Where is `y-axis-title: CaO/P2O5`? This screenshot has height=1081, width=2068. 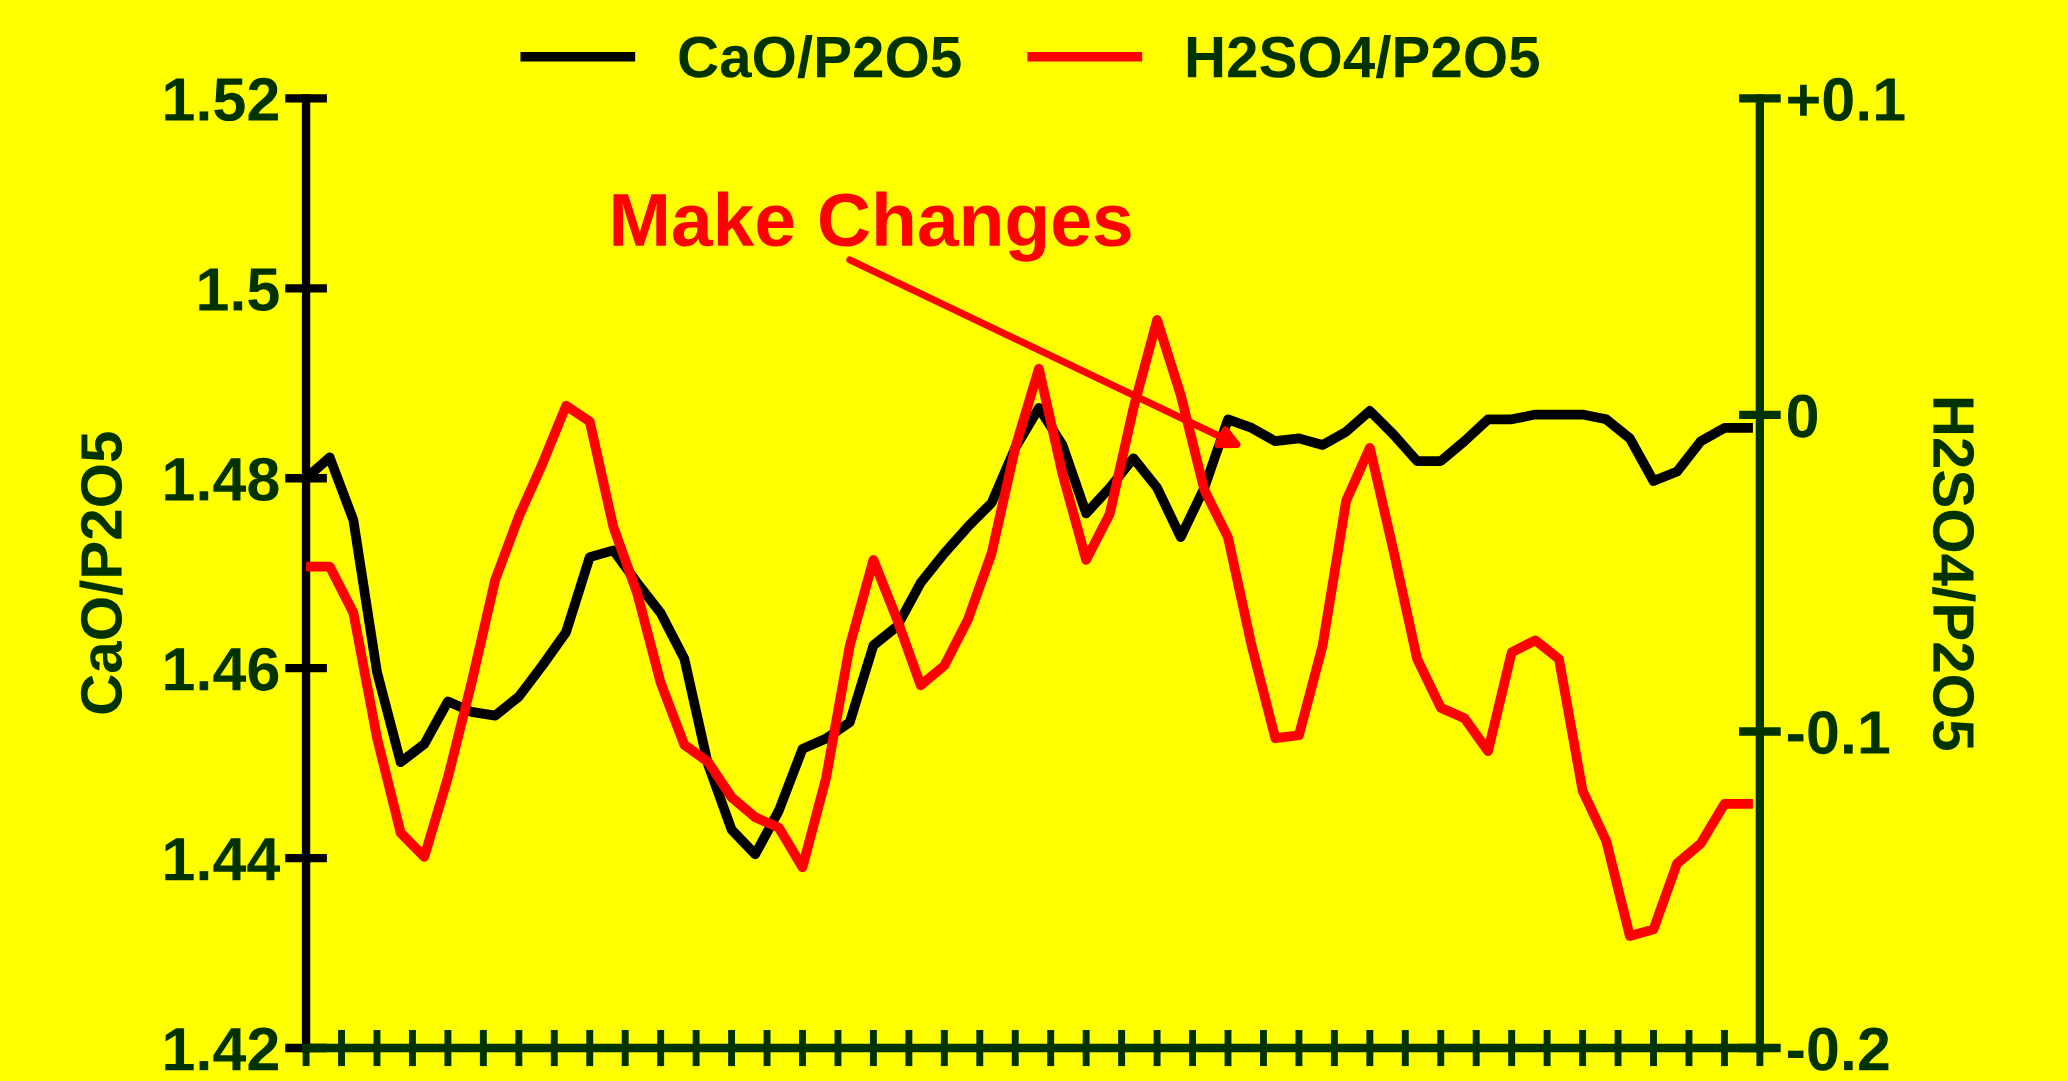 y-axis-title: CaO/P2O5 is located at coordinates (101, 573).